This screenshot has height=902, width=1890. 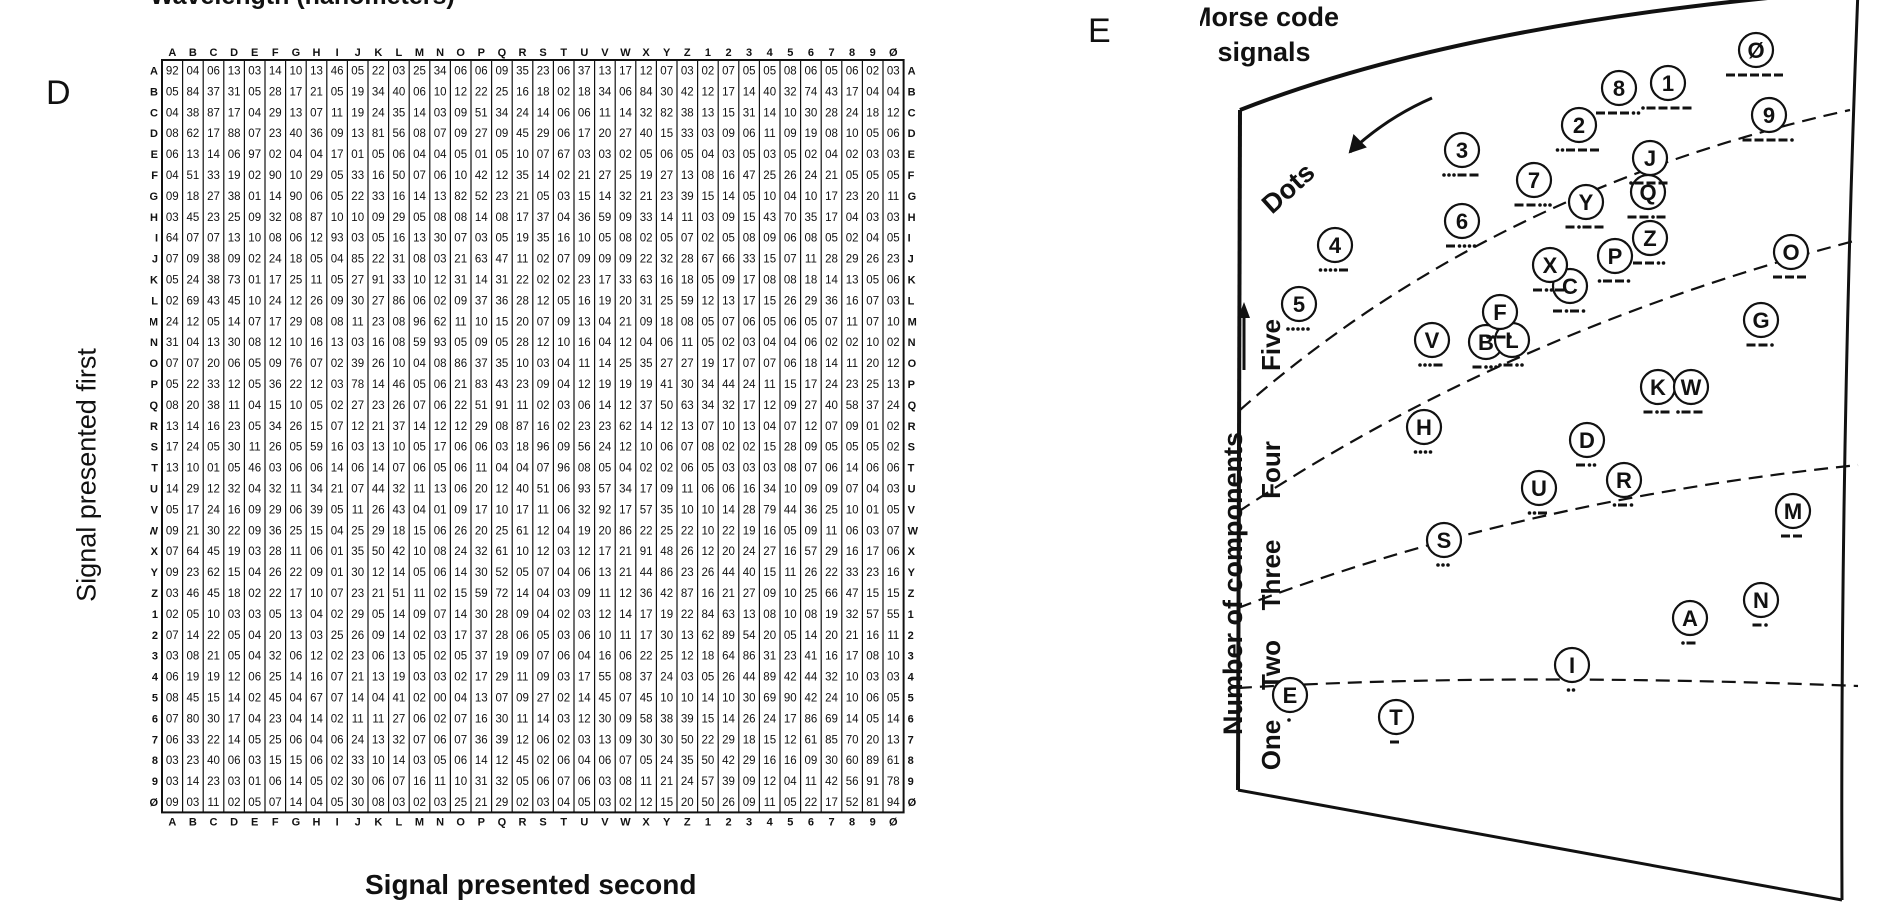 I want to click on matrix-cell: 48, so click(x=666, y=552).